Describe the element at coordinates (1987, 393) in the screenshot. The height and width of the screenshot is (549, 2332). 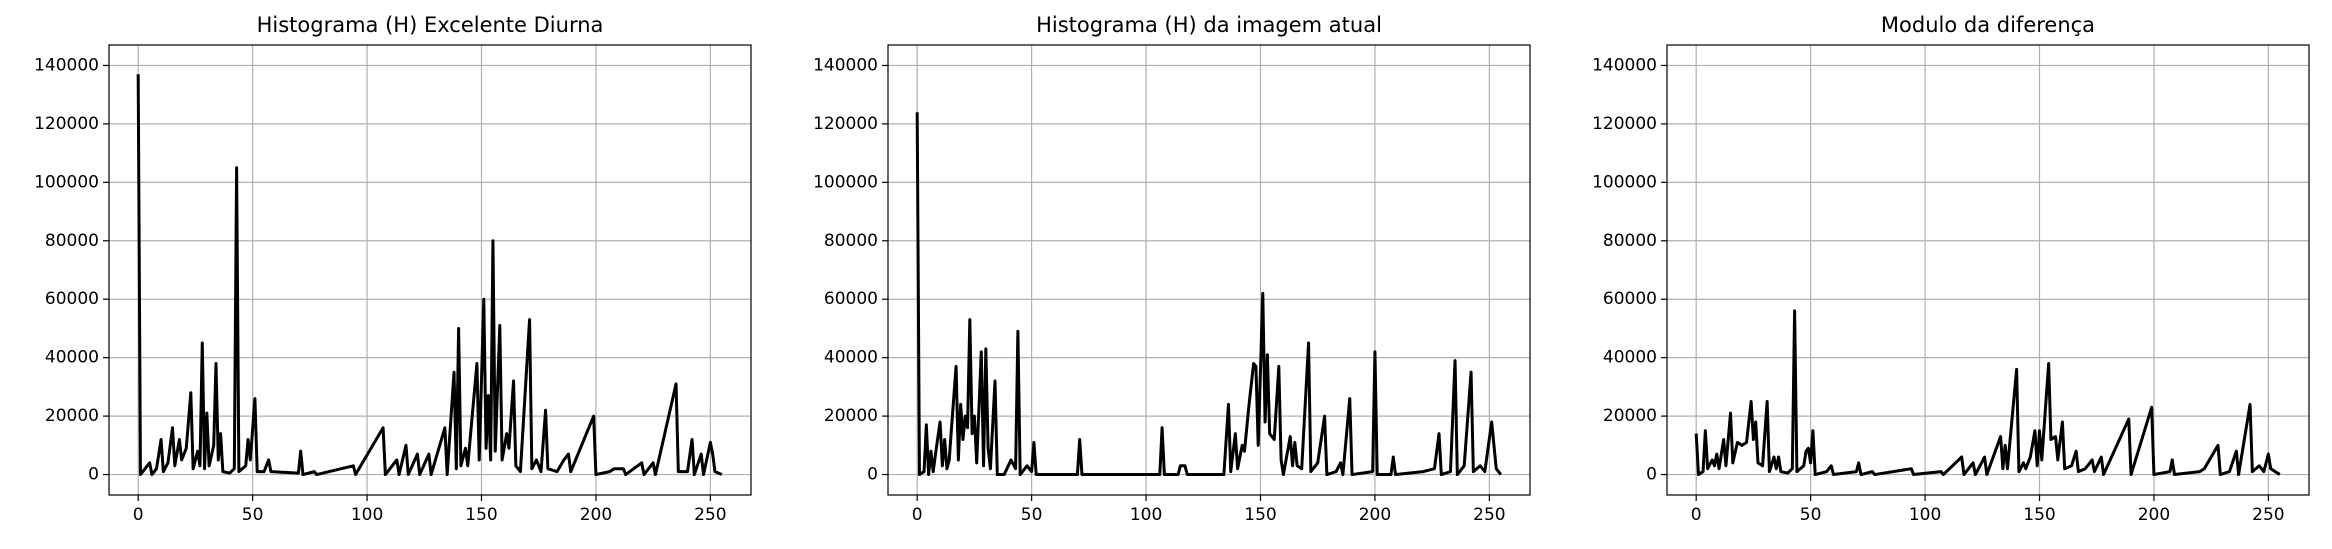
I see `line` at that location.